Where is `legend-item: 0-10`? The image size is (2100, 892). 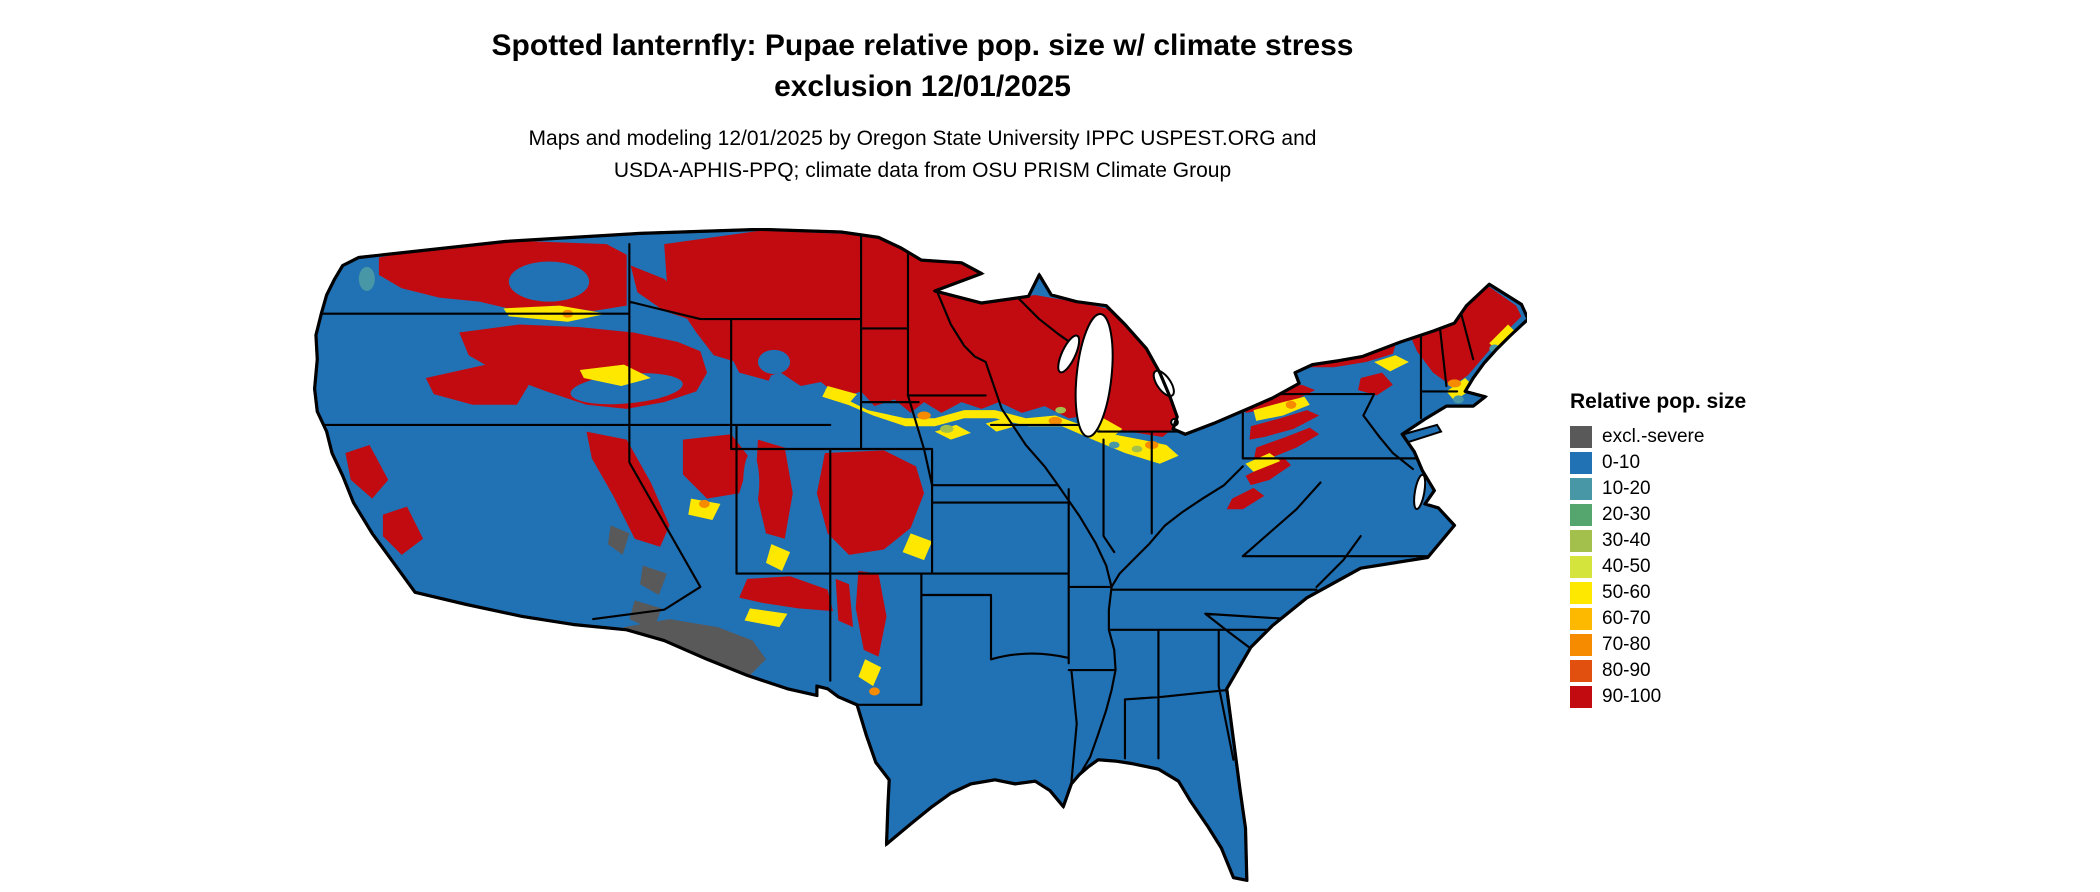
legend-item: 0-10 is located at coordinates (1700, 463).